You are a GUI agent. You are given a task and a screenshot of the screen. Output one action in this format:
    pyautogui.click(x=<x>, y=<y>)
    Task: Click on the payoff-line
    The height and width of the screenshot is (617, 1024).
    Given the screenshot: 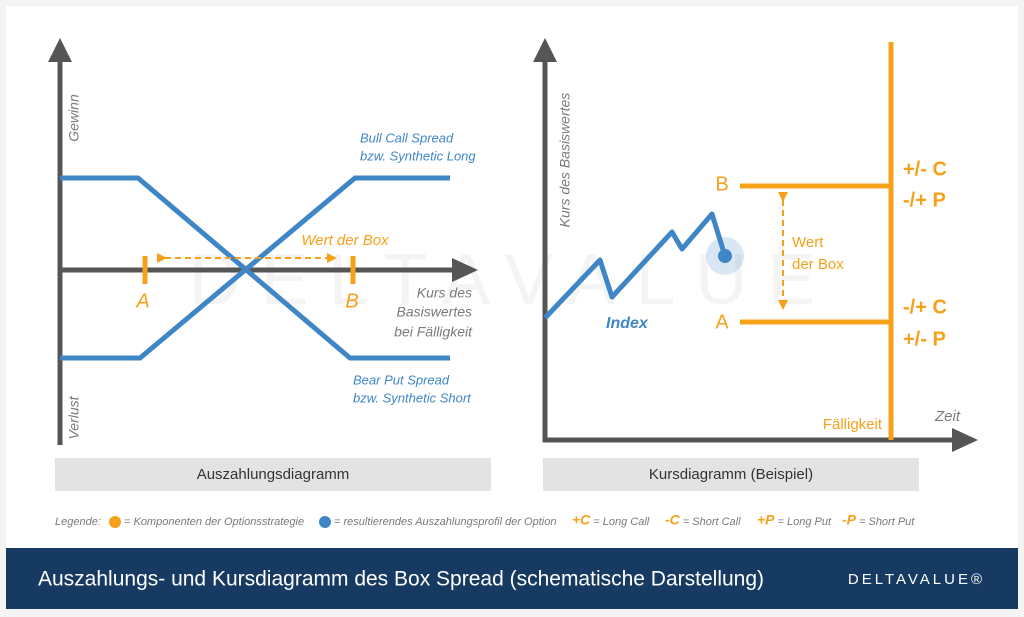 What is the action you would take?
    pyautogui.click(x=255, y=268)
    